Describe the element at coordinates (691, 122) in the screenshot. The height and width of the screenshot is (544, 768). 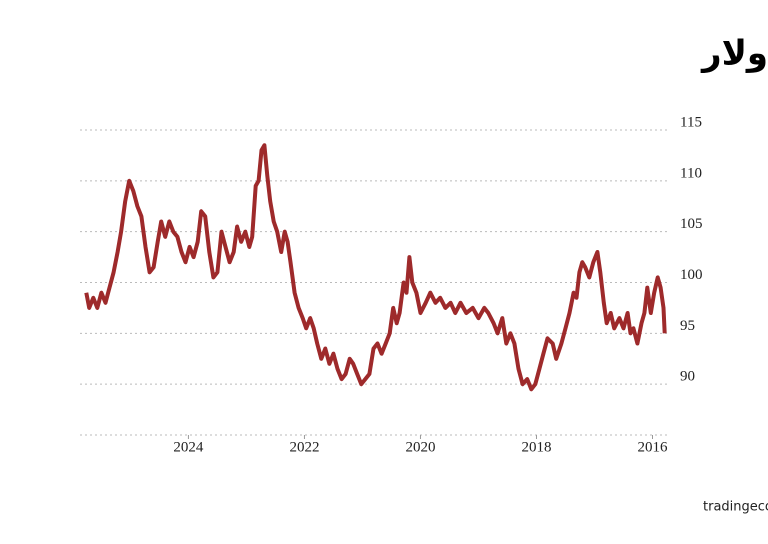
I see `y-tick-label: 115` at that location.